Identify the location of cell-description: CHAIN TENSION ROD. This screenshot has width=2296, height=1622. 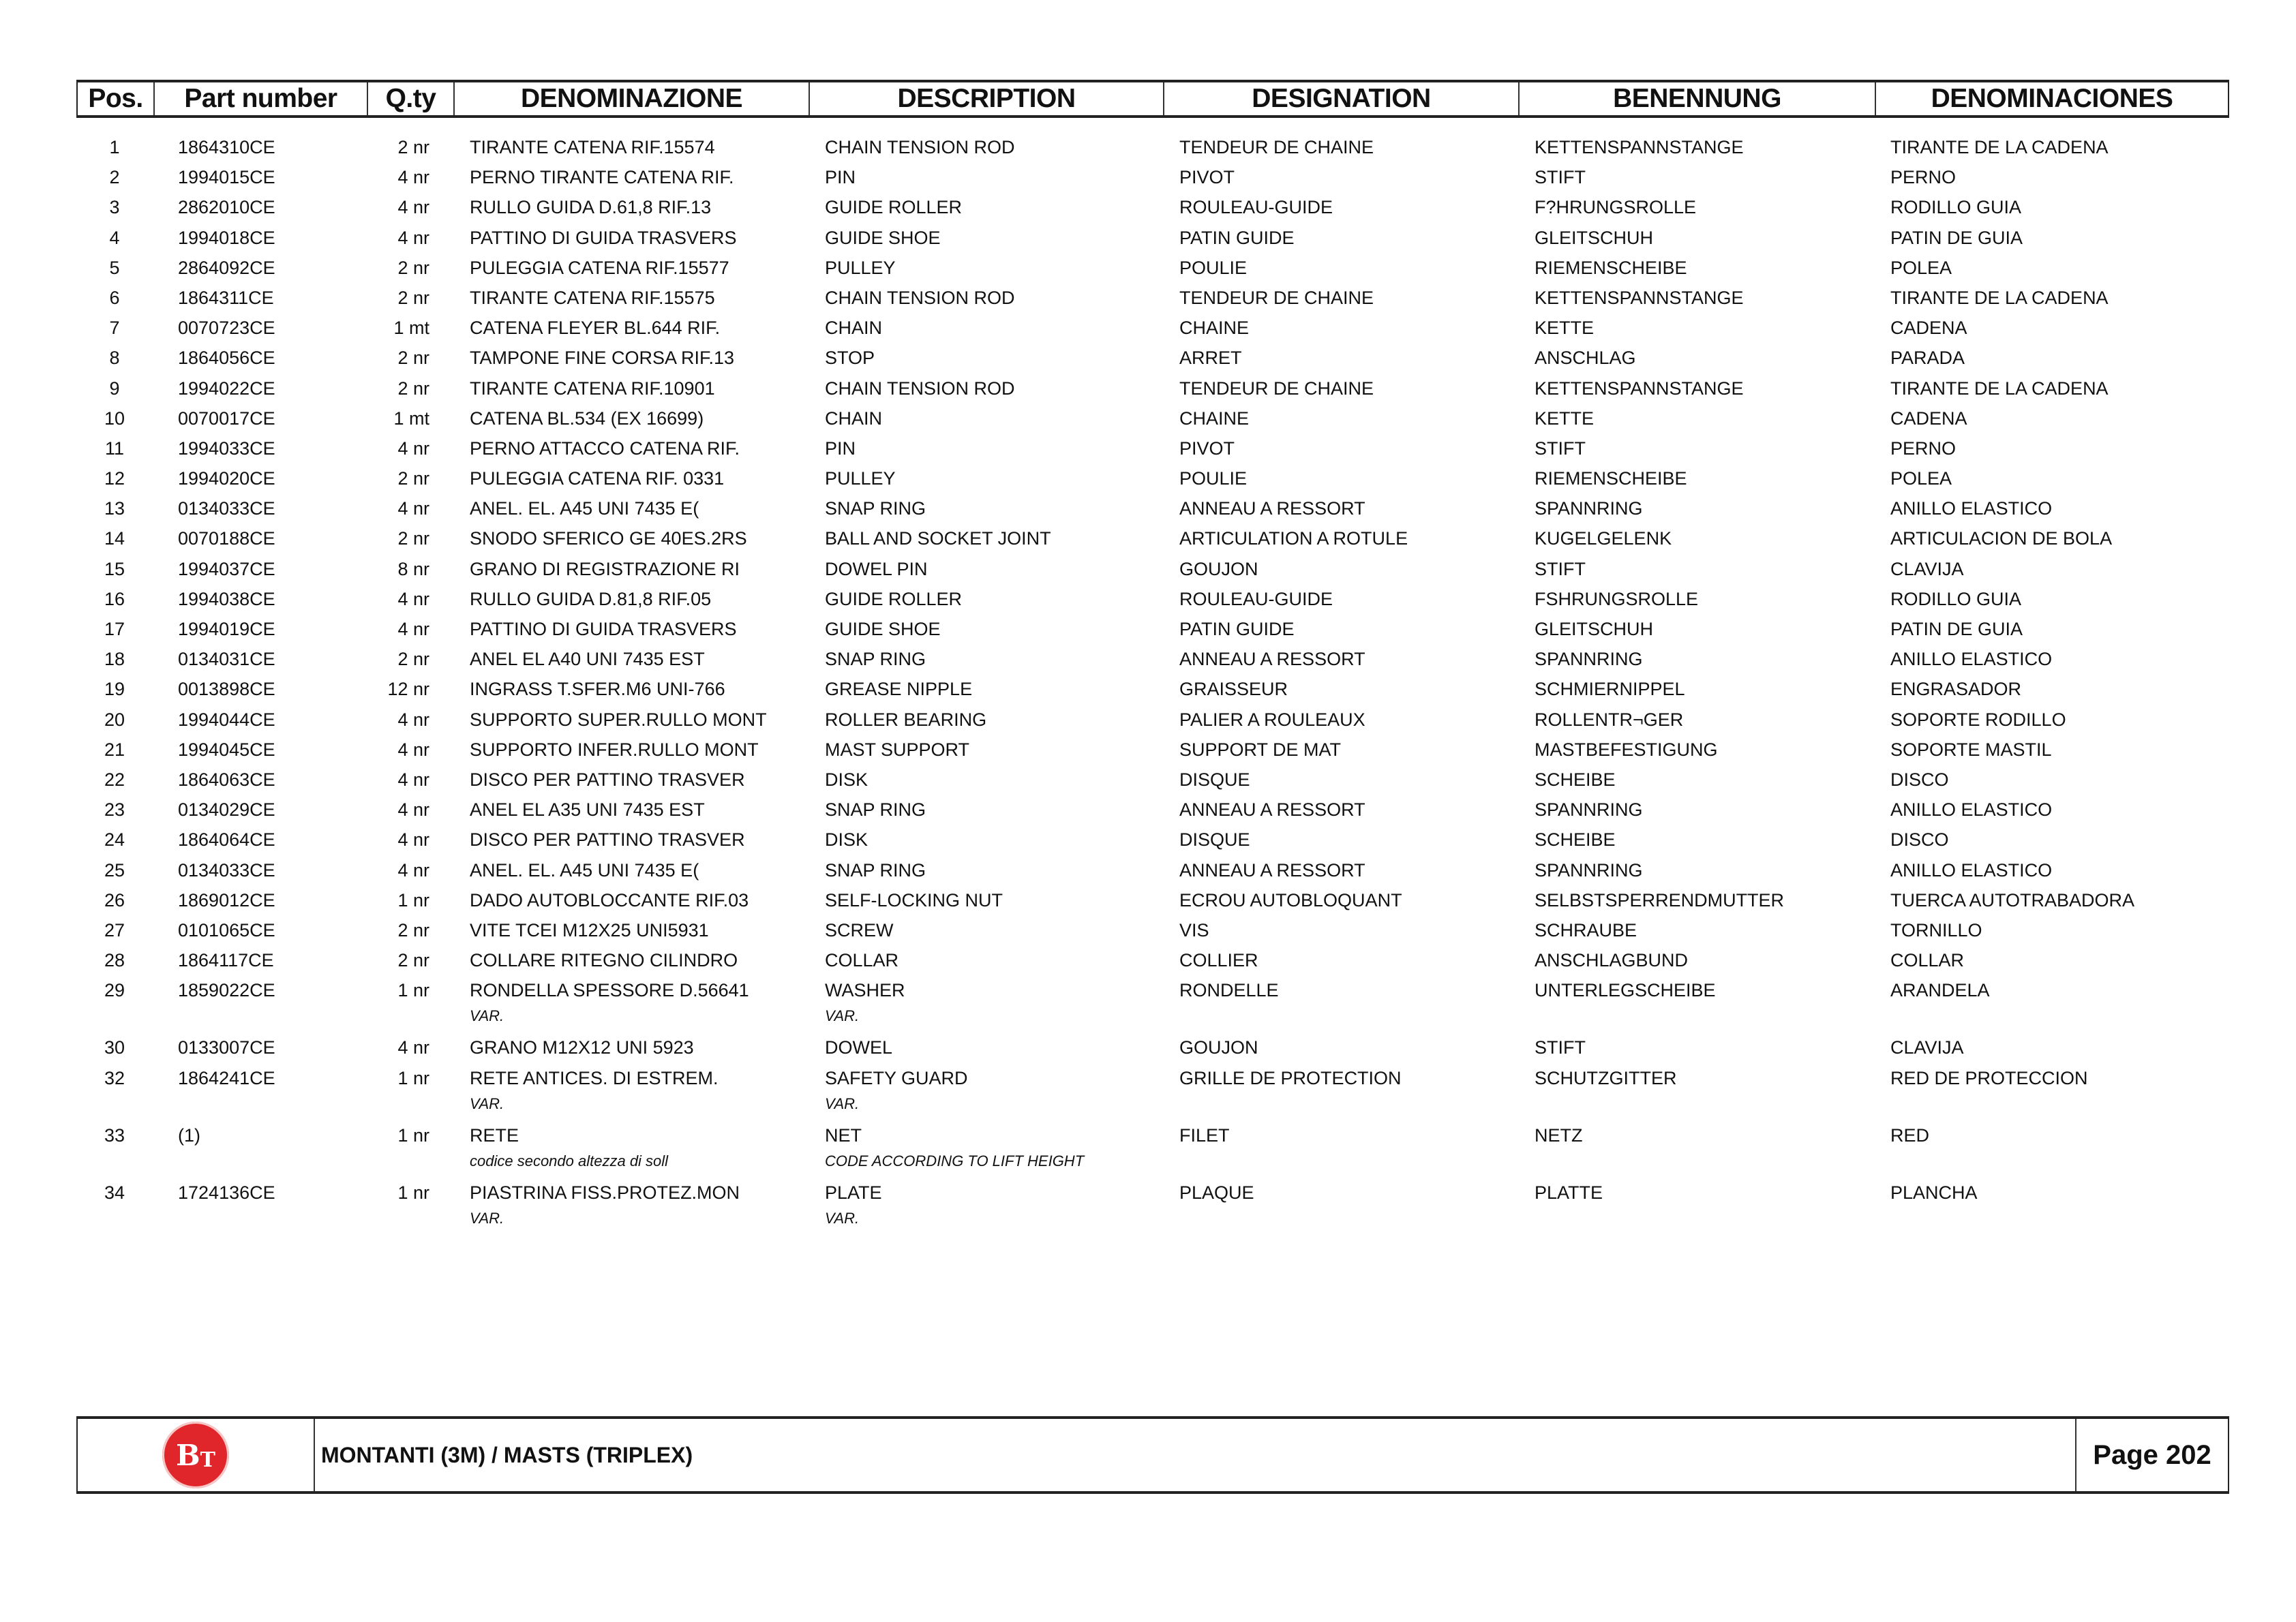
(920, 147).